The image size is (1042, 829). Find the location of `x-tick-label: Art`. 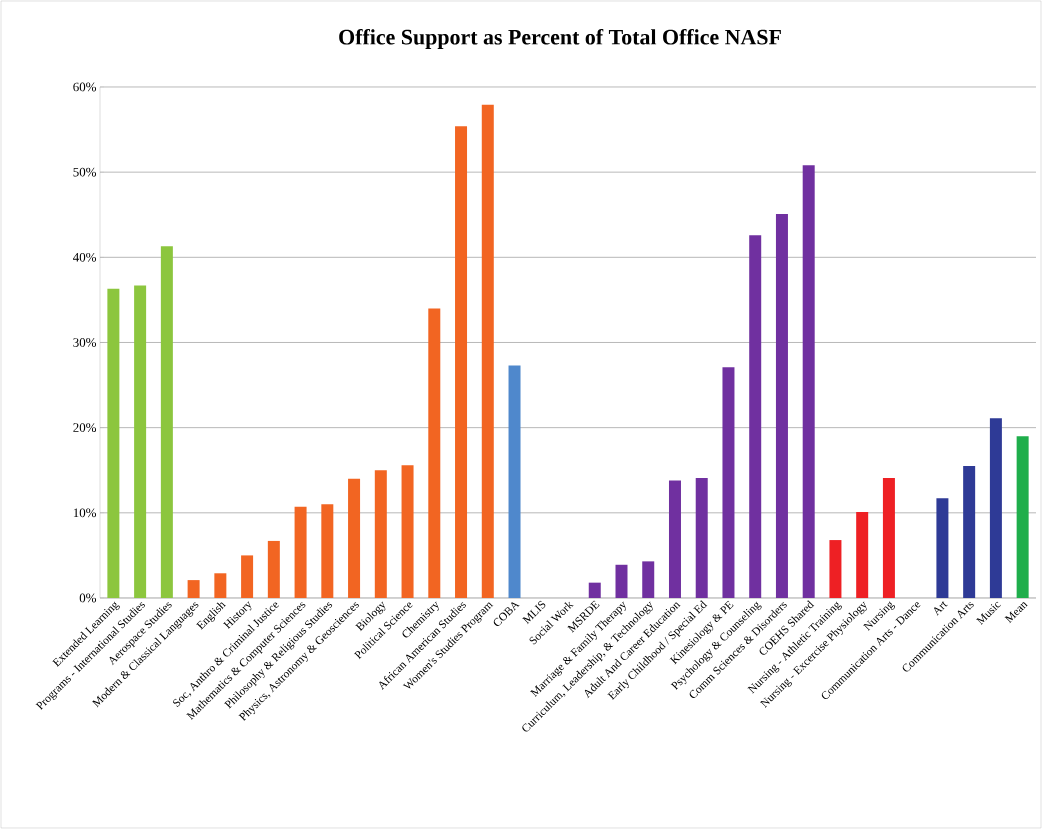

x-tick-label: Art is located at coordinates (941, 608).